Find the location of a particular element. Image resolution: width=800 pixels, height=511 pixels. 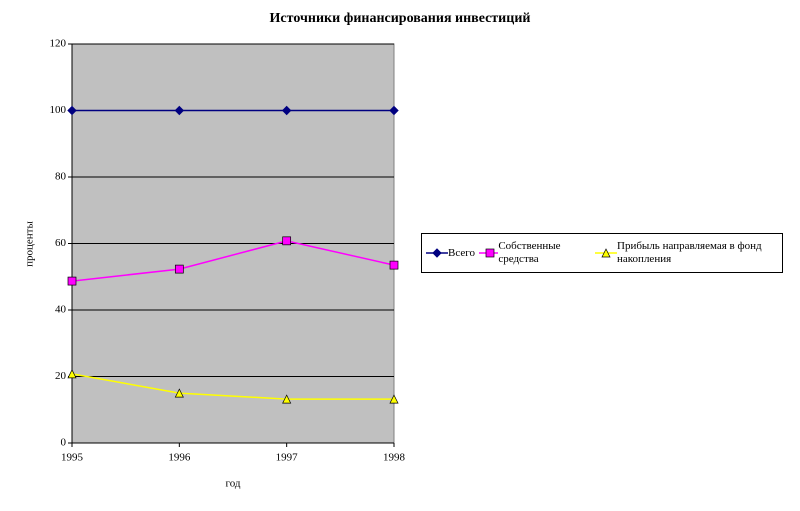

x-tick-label: 1995 is located at coordinates (72, 458).